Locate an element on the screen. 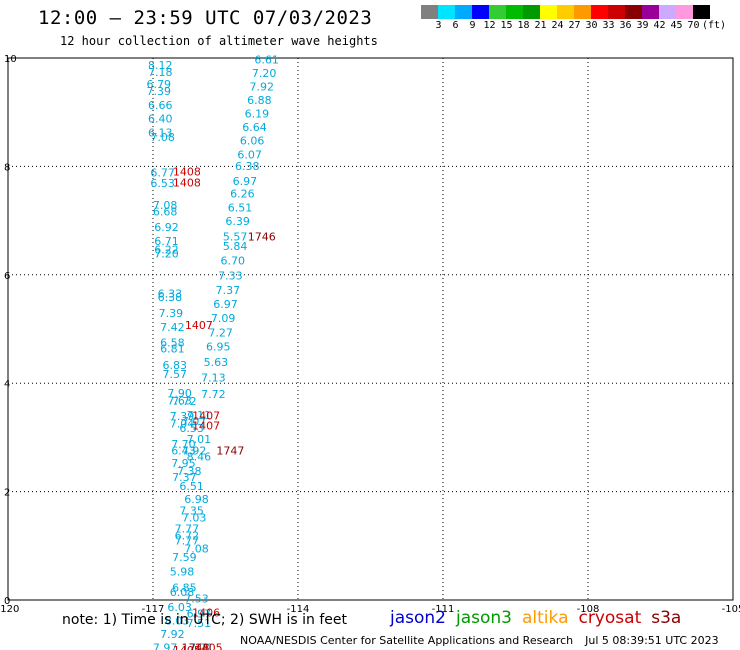 The height and width of the screenshot is (650, 740). data-point-label: 7.07 is located at coordinates (194, 421).